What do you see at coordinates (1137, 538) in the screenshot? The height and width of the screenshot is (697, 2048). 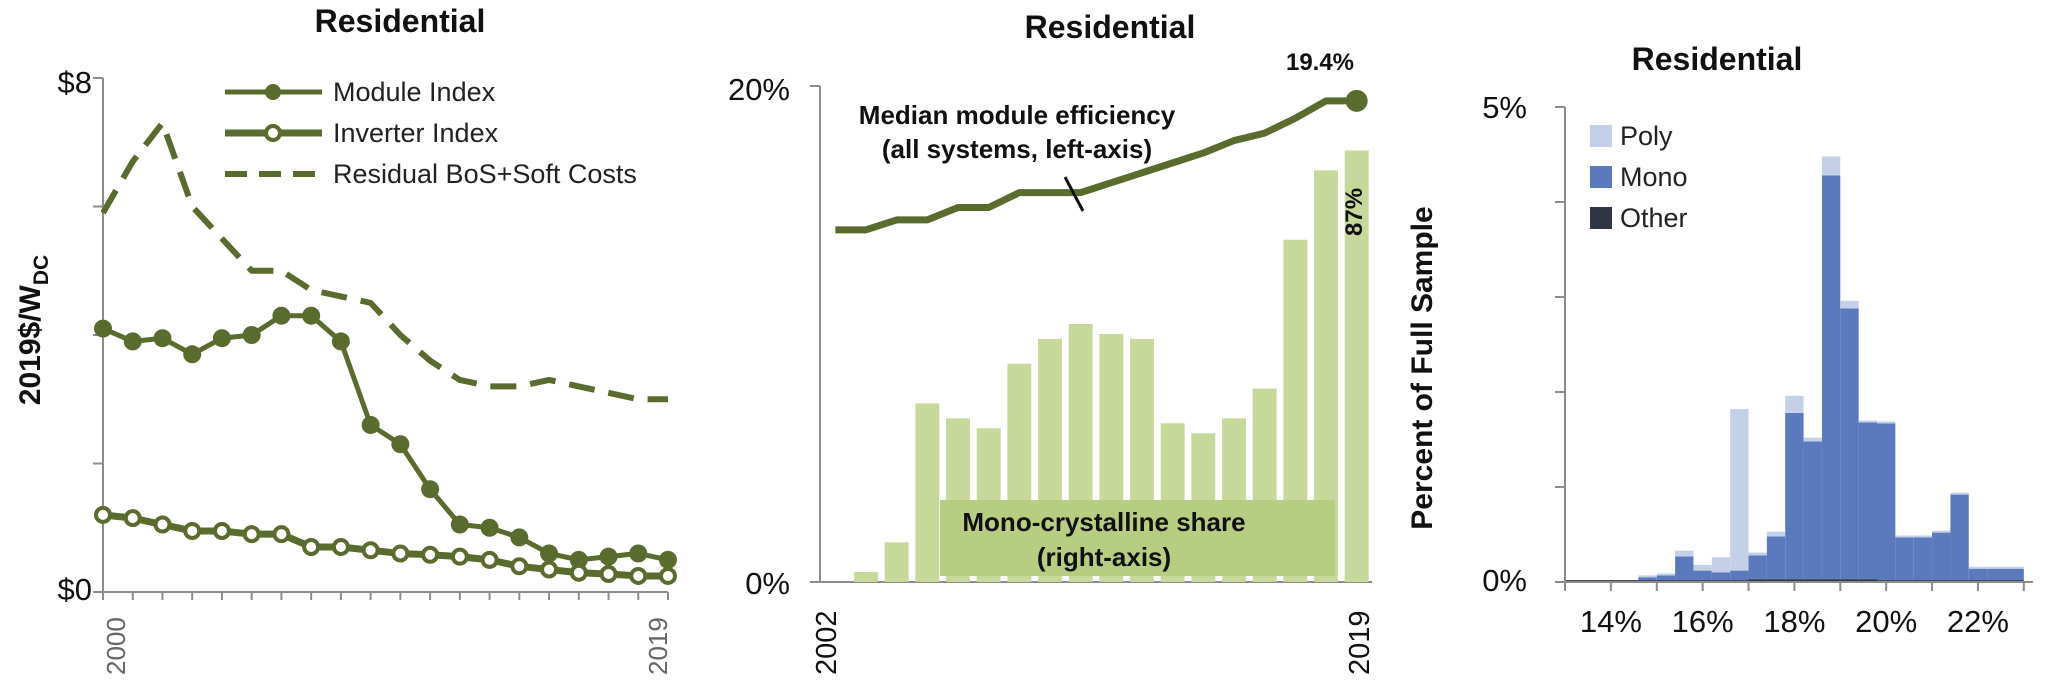 I see `mono-callout-box` at bounding box center [1137, 538].